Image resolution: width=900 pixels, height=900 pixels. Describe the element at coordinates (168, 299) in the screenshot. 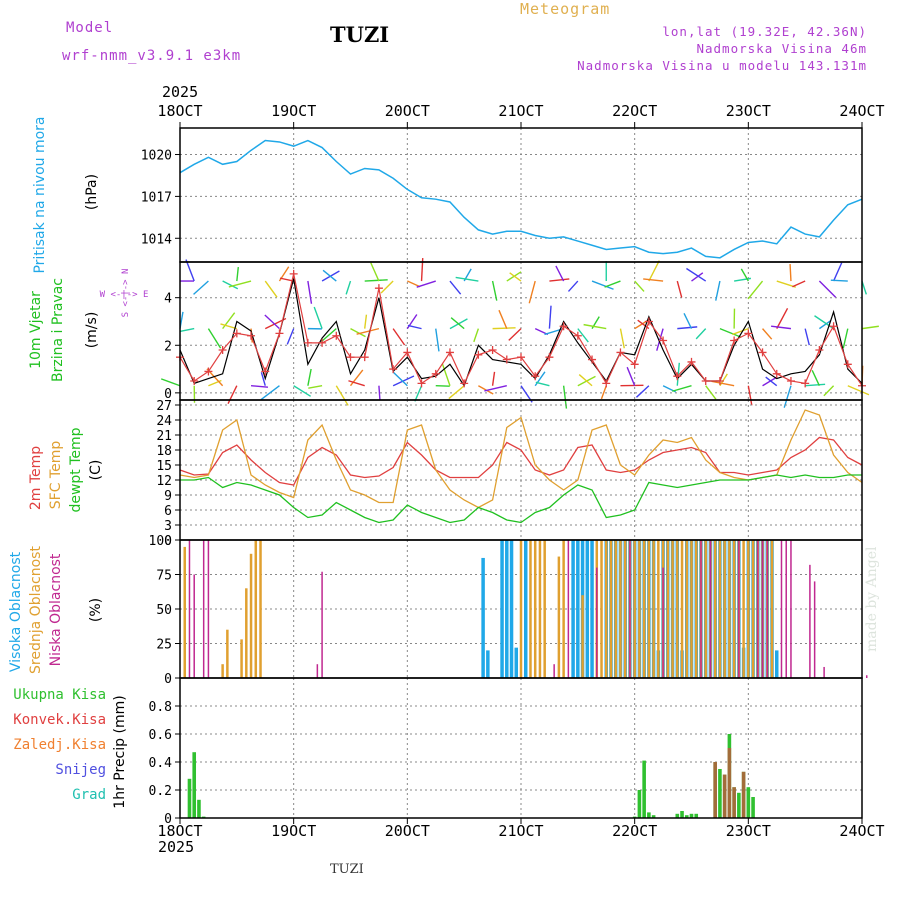

I see `wind-y-tick-label: 4` at that location.